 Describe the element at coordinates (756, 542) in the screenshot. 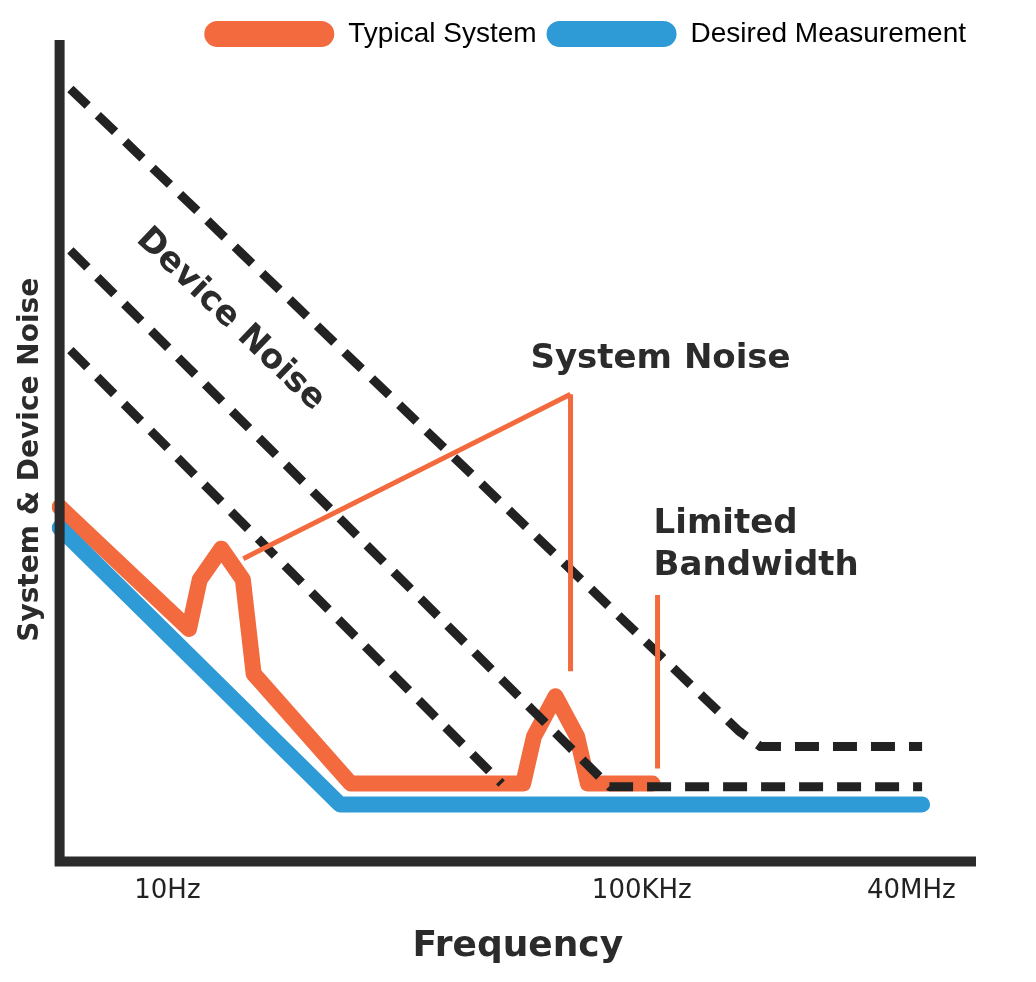

I see `annotation: Limited Bandwidth` at that location.